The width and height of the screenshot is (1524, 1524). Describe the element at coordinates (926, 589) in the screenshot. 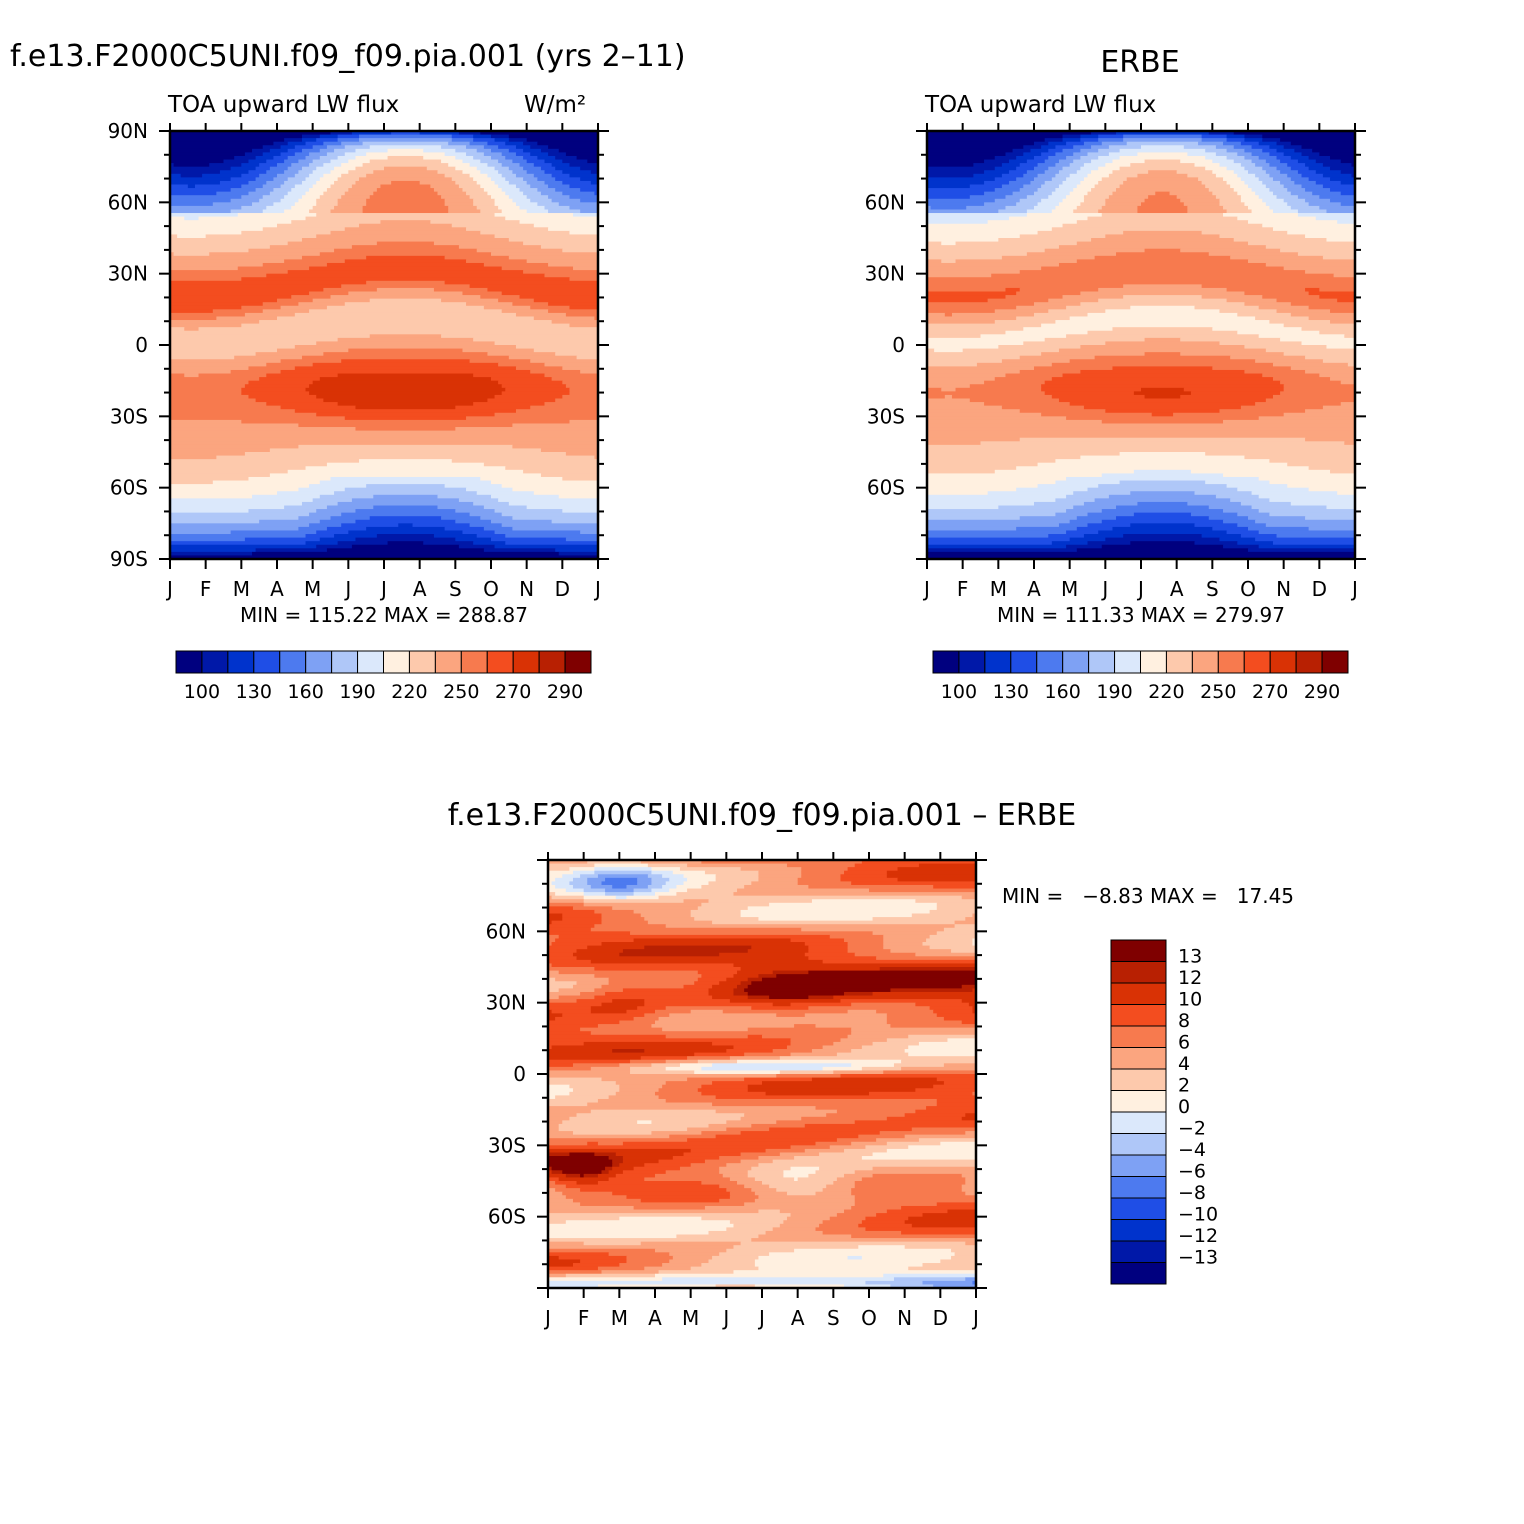

I see `x-tick-label: J` at that location.